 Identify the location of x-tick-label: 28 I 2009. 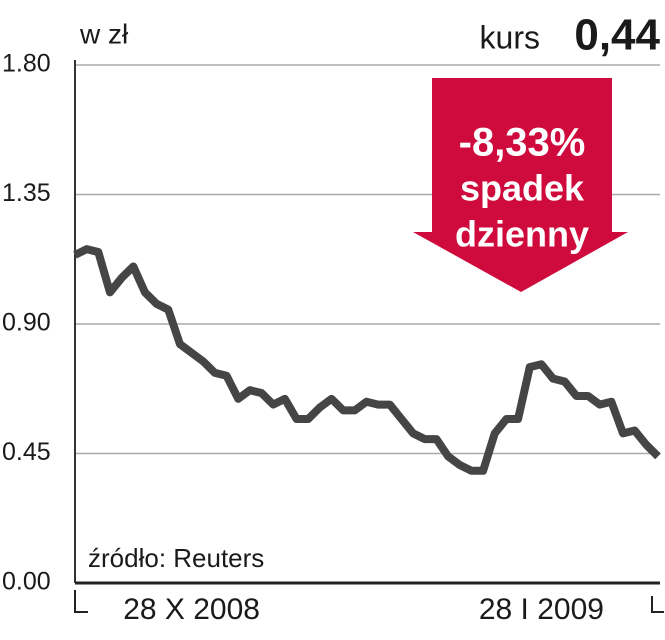
(541, 609).